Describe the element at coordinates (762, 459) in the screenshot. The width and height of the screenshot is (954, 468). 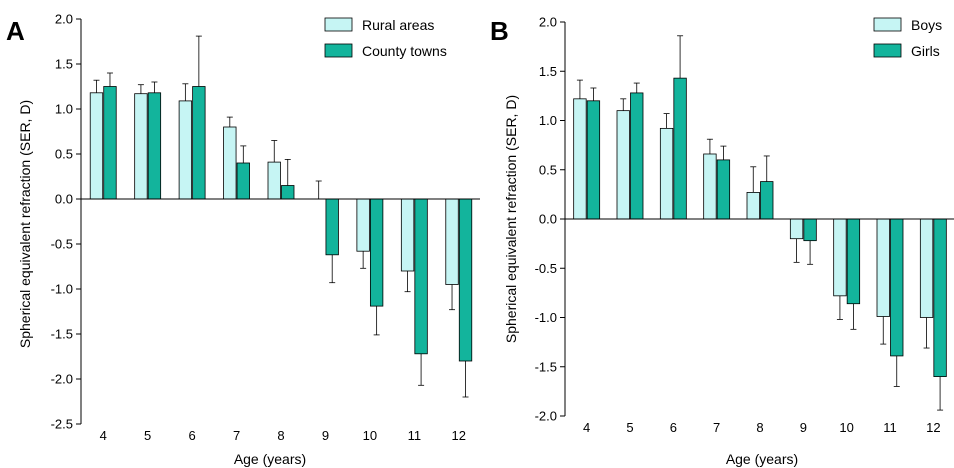
I see `panel-b-x-axis-label: Age (years)` at that location.